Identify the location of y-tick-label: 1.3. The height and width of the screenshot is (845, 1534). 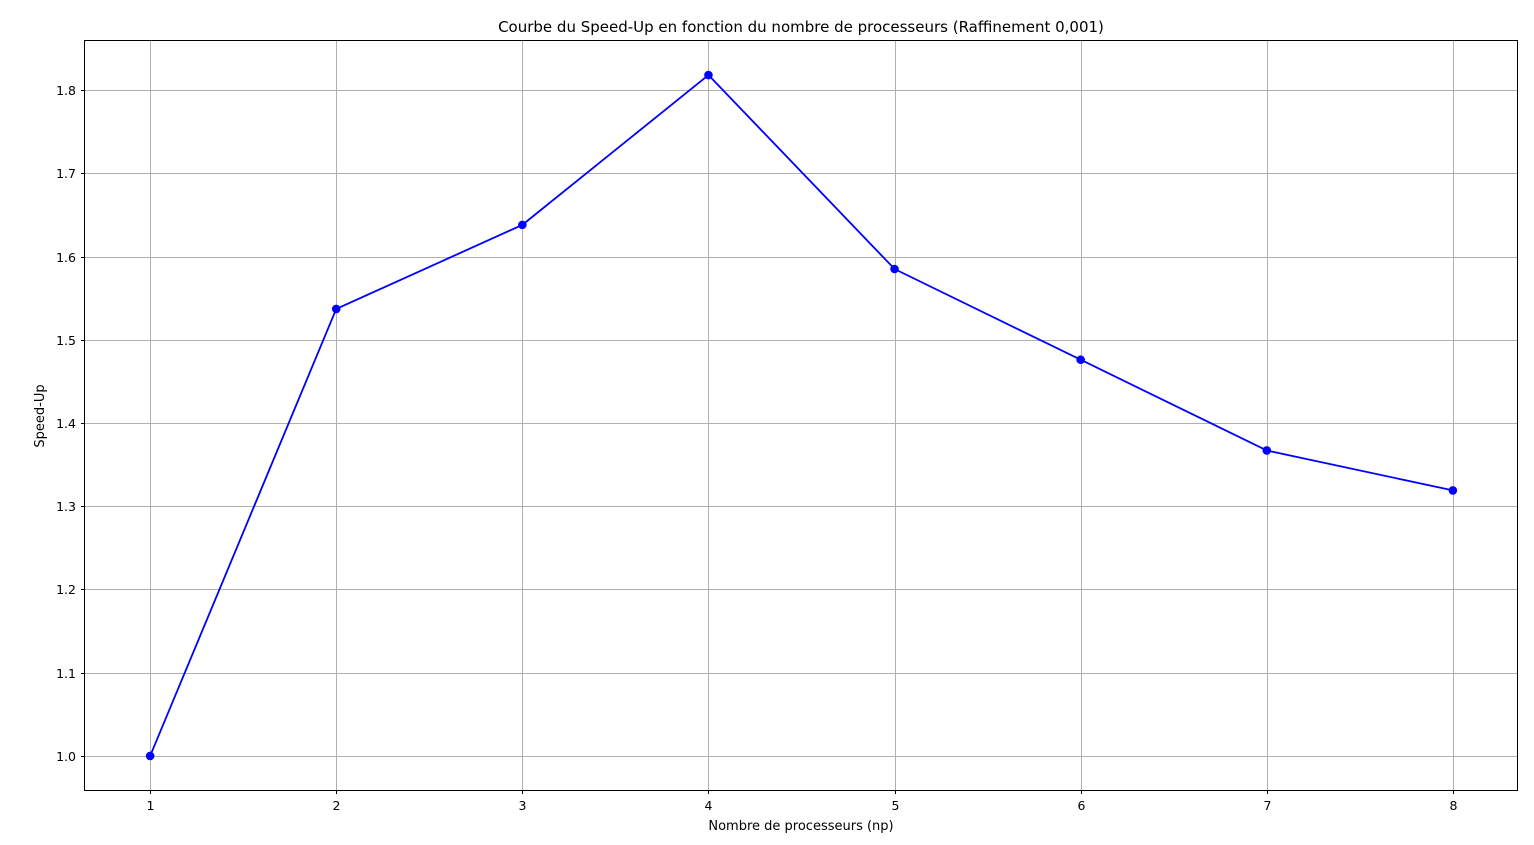
(66, 506).